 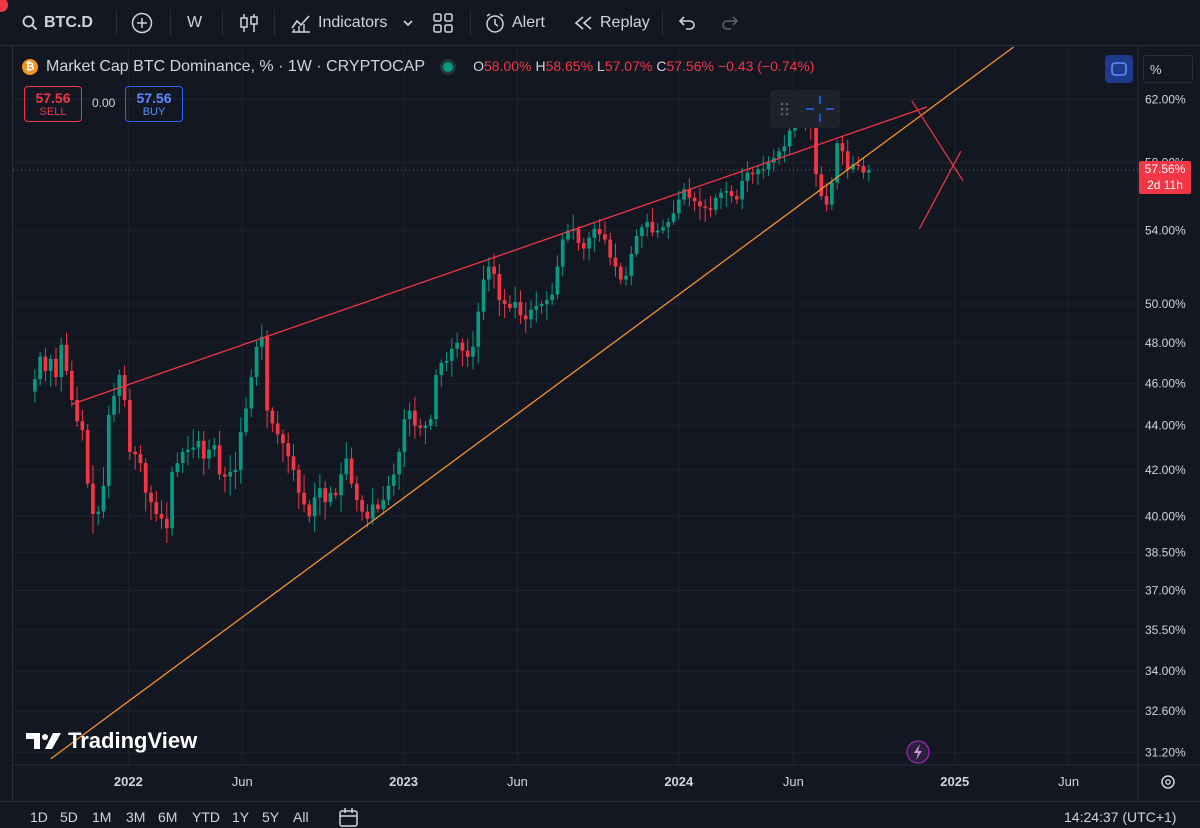 I want to click on buy-price: 57.56, so click(x=154, y=98).